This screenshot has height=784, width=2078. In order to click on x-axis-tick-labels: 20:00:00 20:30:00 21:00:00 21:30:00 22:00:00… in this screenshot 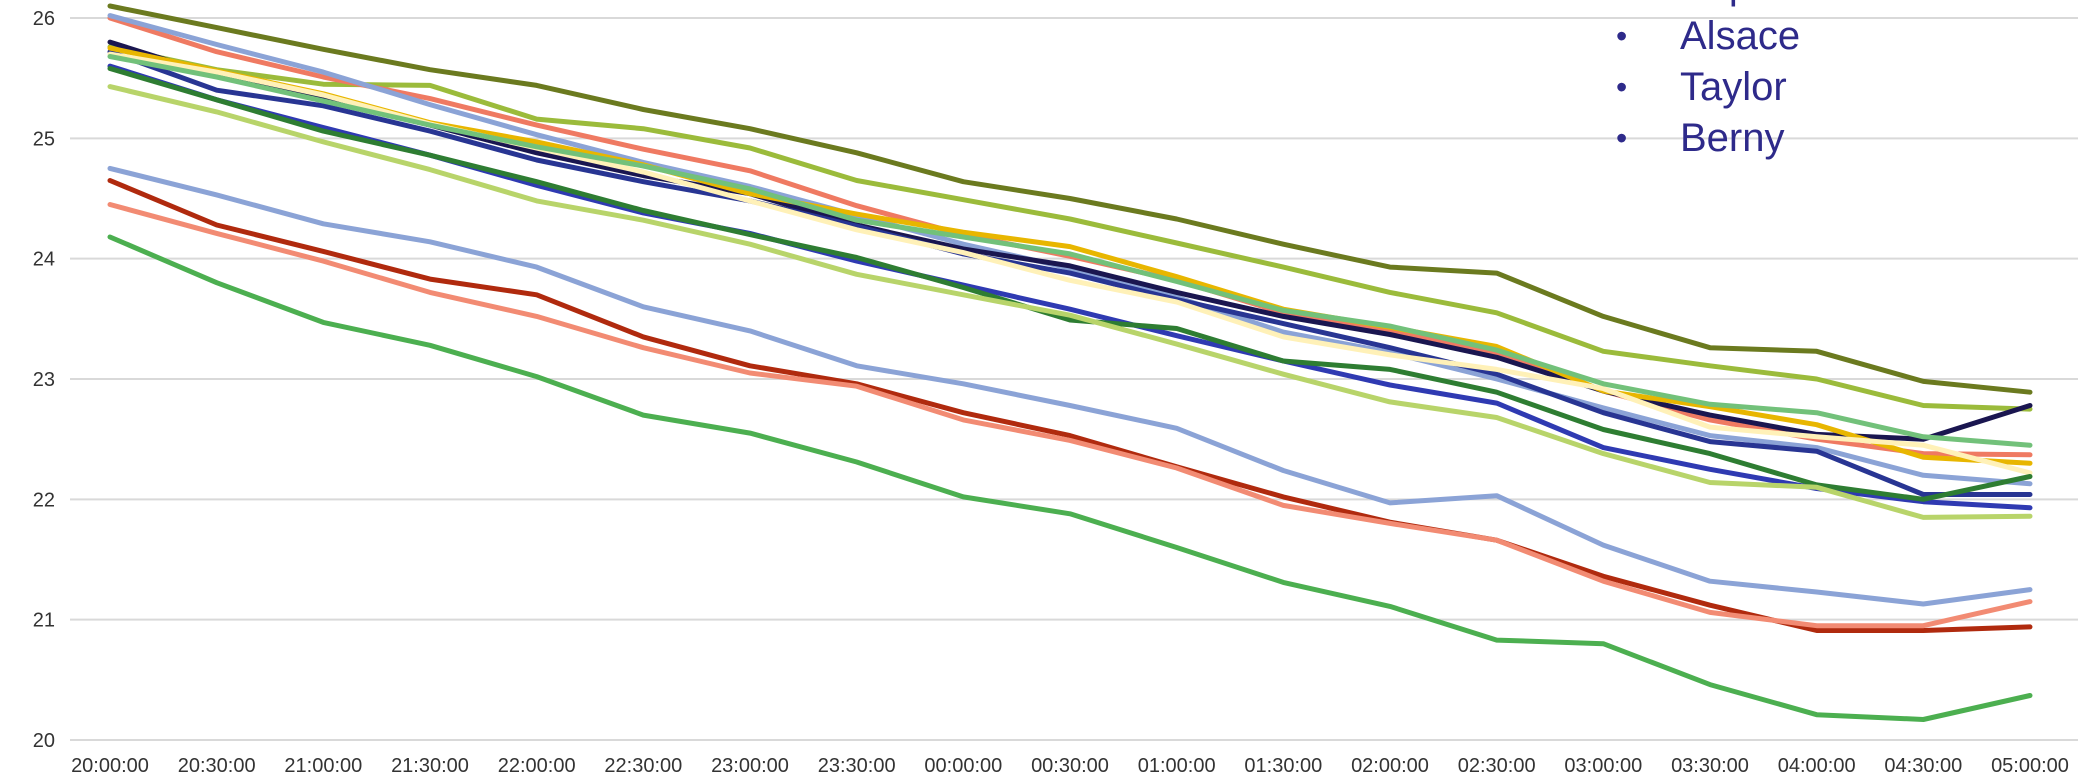, I will do `click(1070, 766)`.